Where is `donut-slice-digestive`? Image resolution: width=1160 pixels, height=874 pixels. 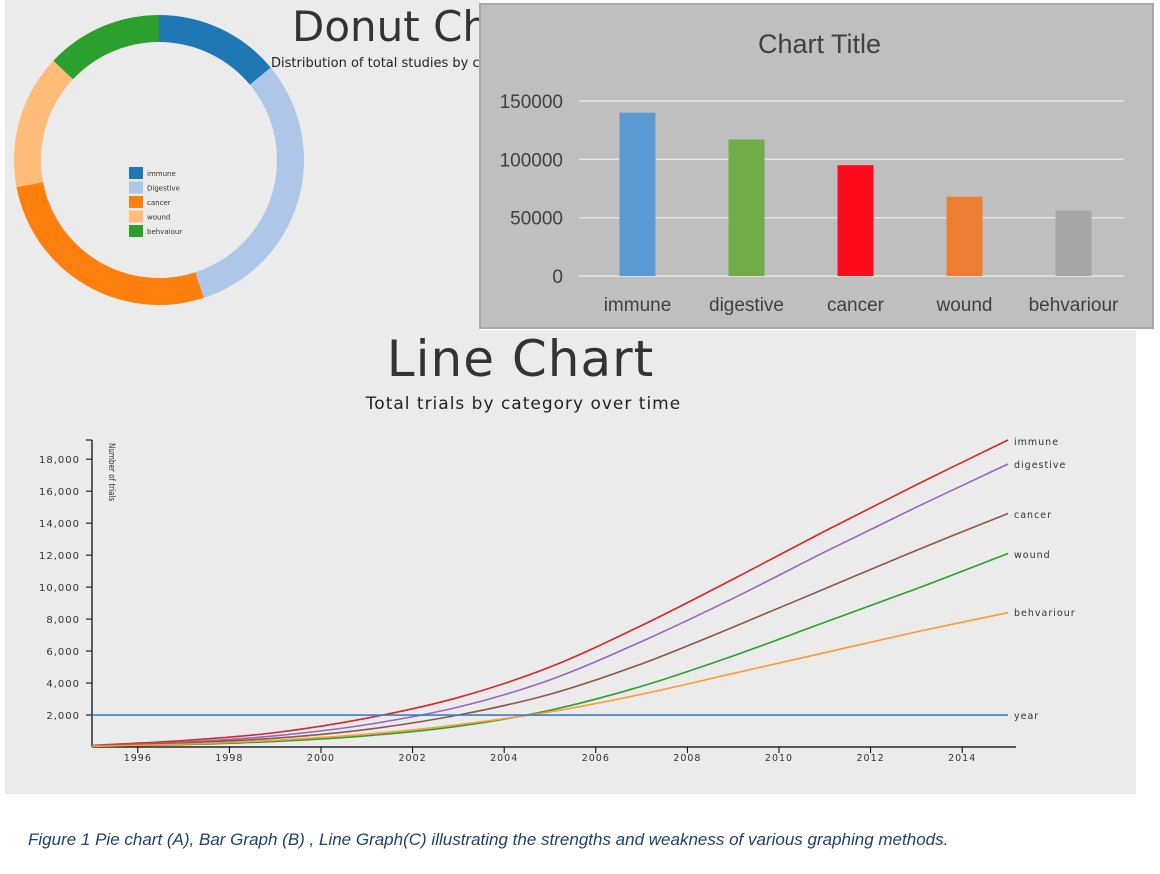
donut-slice-digestive is located at coordinates (249, 182).